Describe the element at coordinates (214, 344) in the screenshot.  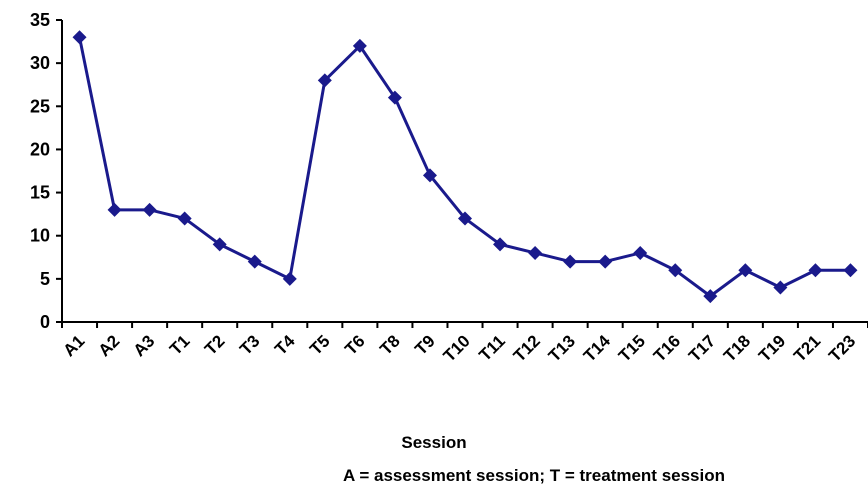
I see `x-tick-label: T2` at that location.